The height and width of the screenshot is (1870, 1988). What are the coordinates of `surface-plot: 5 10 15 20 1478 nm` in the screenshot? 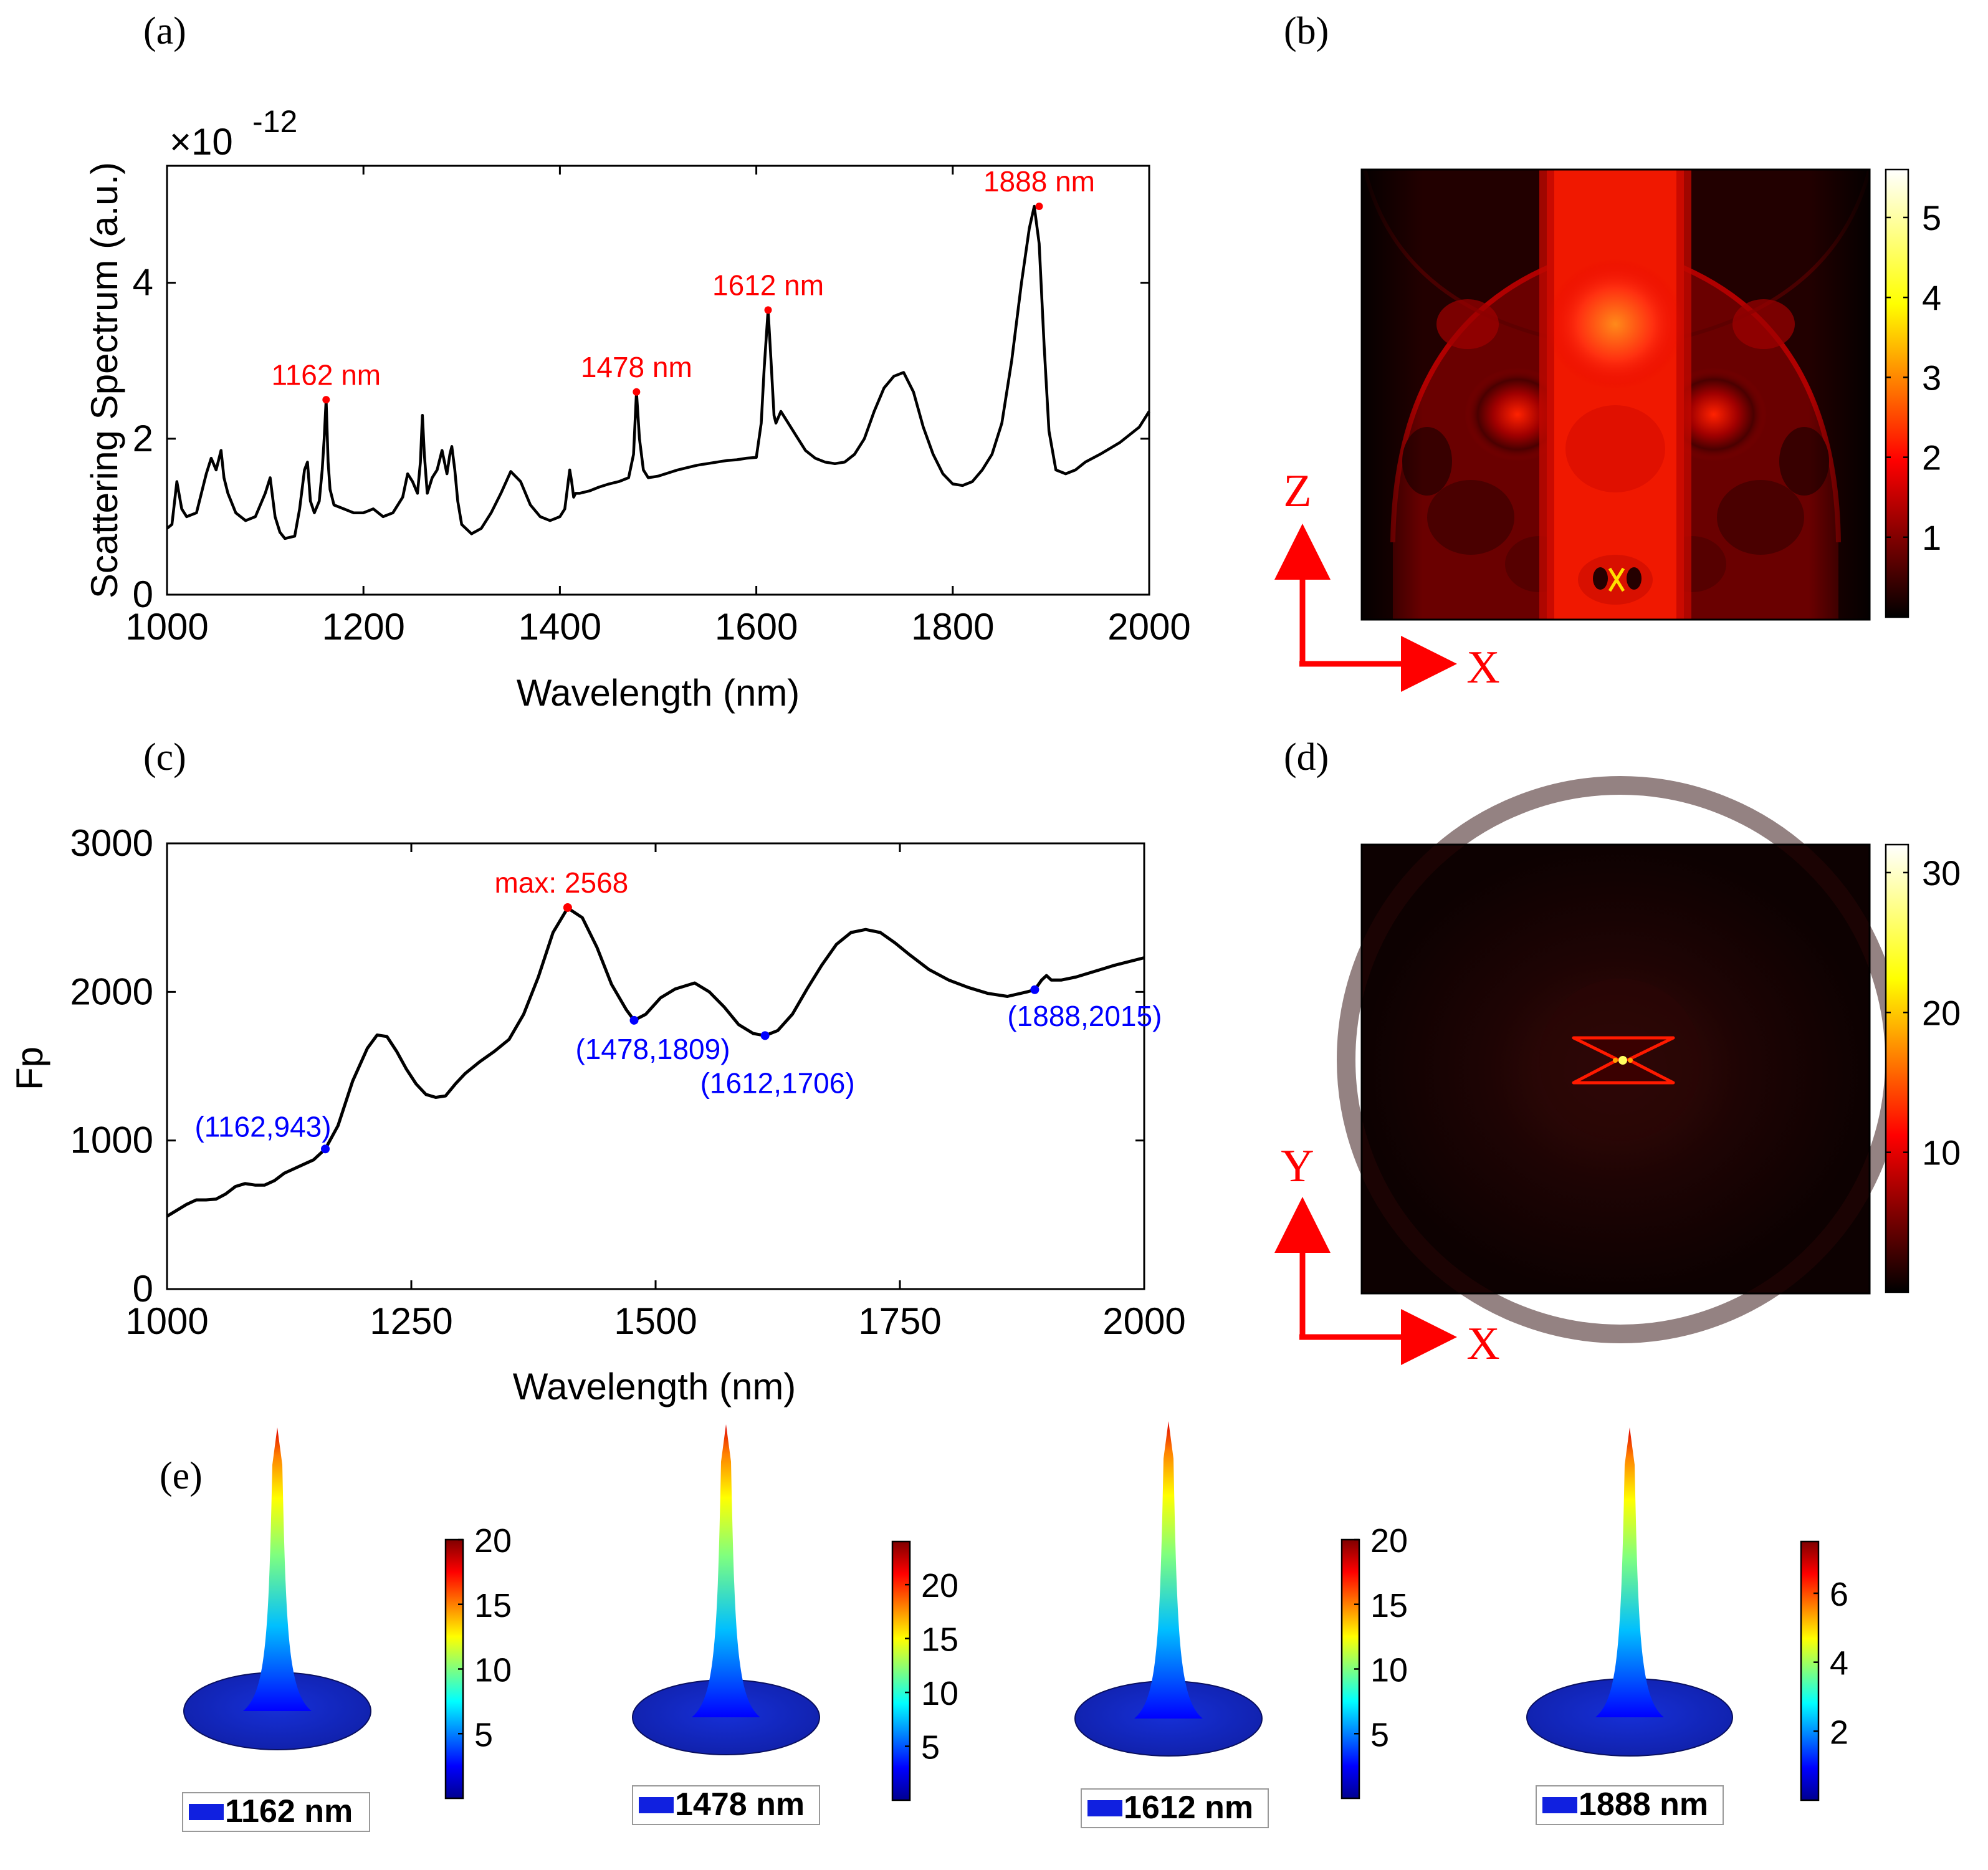 It's located at (795, 1624).